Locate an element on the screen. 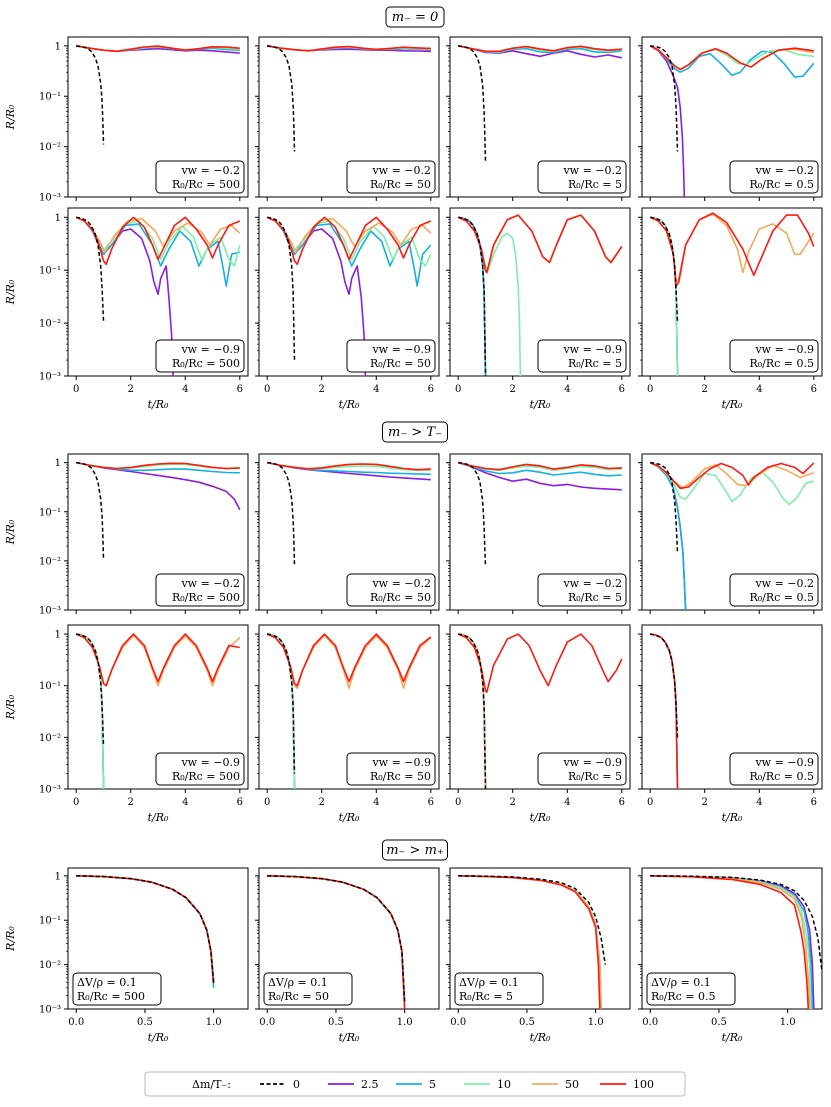 This screenshot has height=1107, width=831. panel-r2-c1: vw = −0.2R₀/Rc = 50 is located at coordinates (347, 533).